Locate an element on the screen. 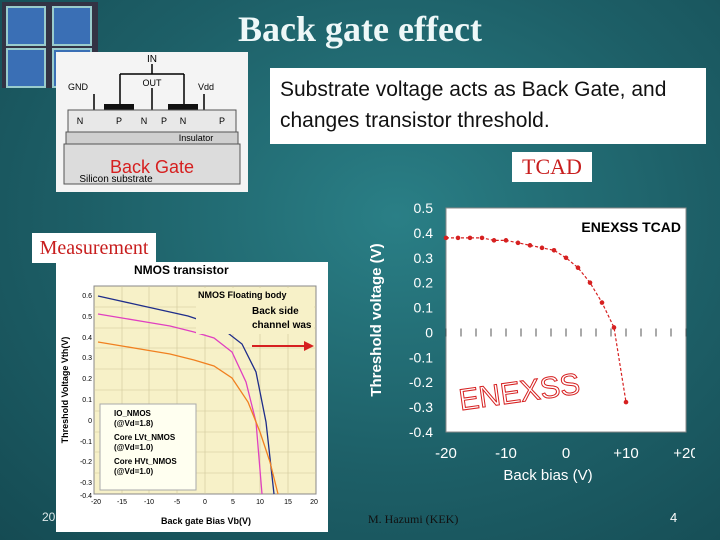 This screenshot has width=720, height=540. measurement-x-tick: -5 is located at coordinates (177, 502).